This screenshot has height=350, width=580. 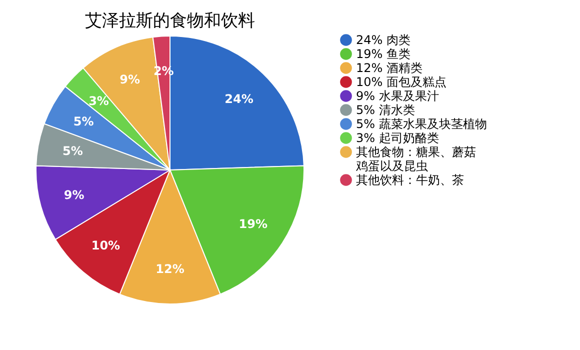 What do you see at coordinates (383, 54) in the screenshot?
I see `legend-label: 19% 鱼类` at bounding box center [383, 54].